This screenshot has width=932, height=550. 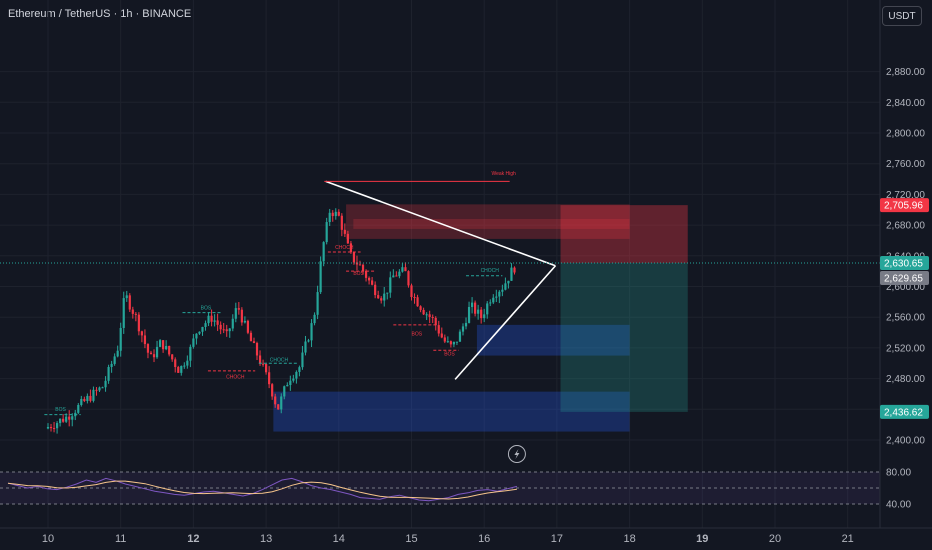 What do you see at coordinates (266, 539) in the screenshot?
I see `x-tick-label: 13` at bounding box center [266, 539].